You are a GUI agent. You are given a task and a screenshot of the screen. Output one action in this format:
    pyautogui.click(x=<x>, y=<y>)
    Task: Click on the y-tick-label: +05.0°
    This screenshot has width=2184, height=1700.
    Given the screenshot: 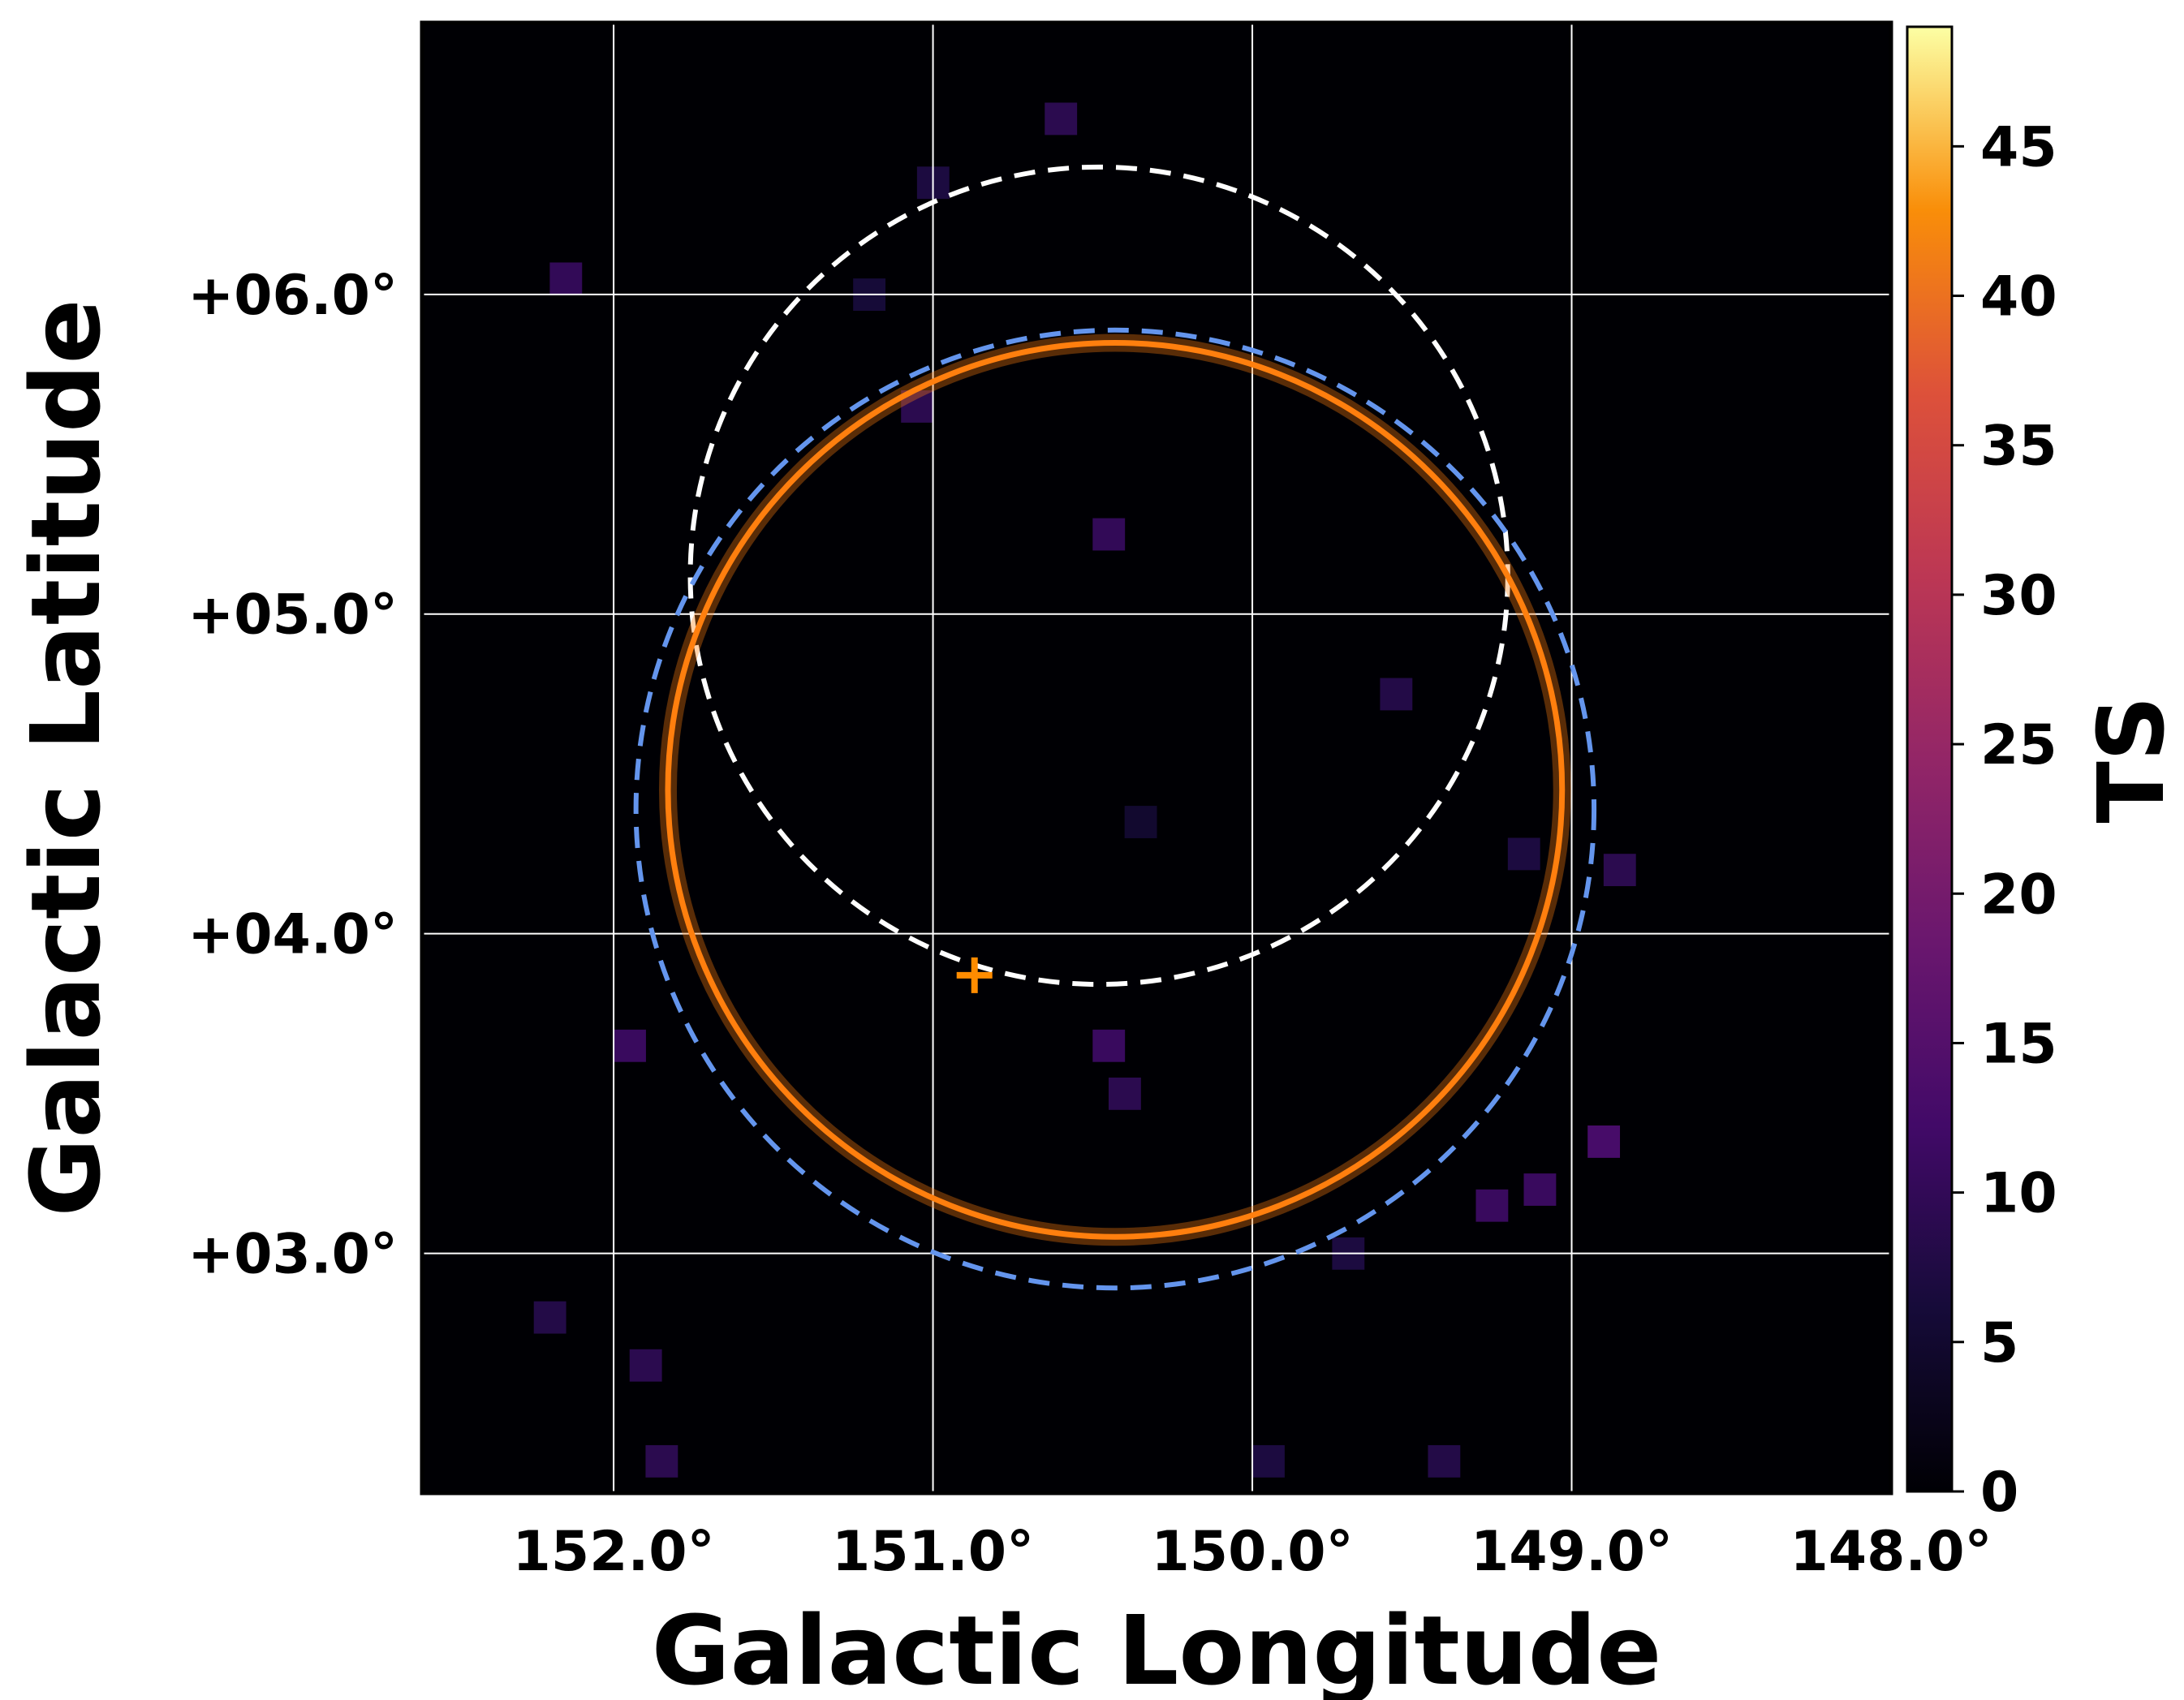 What is the action you would take?
    pyautogui.click(x=292, y=615)
    